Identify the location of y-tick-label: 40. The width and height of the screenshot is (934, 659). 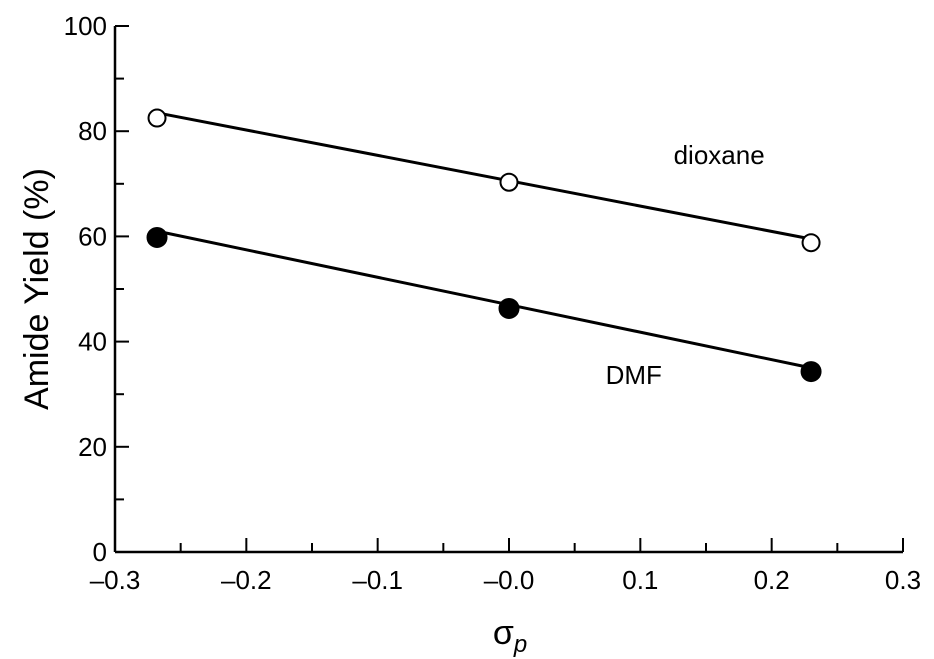
(92, 342).